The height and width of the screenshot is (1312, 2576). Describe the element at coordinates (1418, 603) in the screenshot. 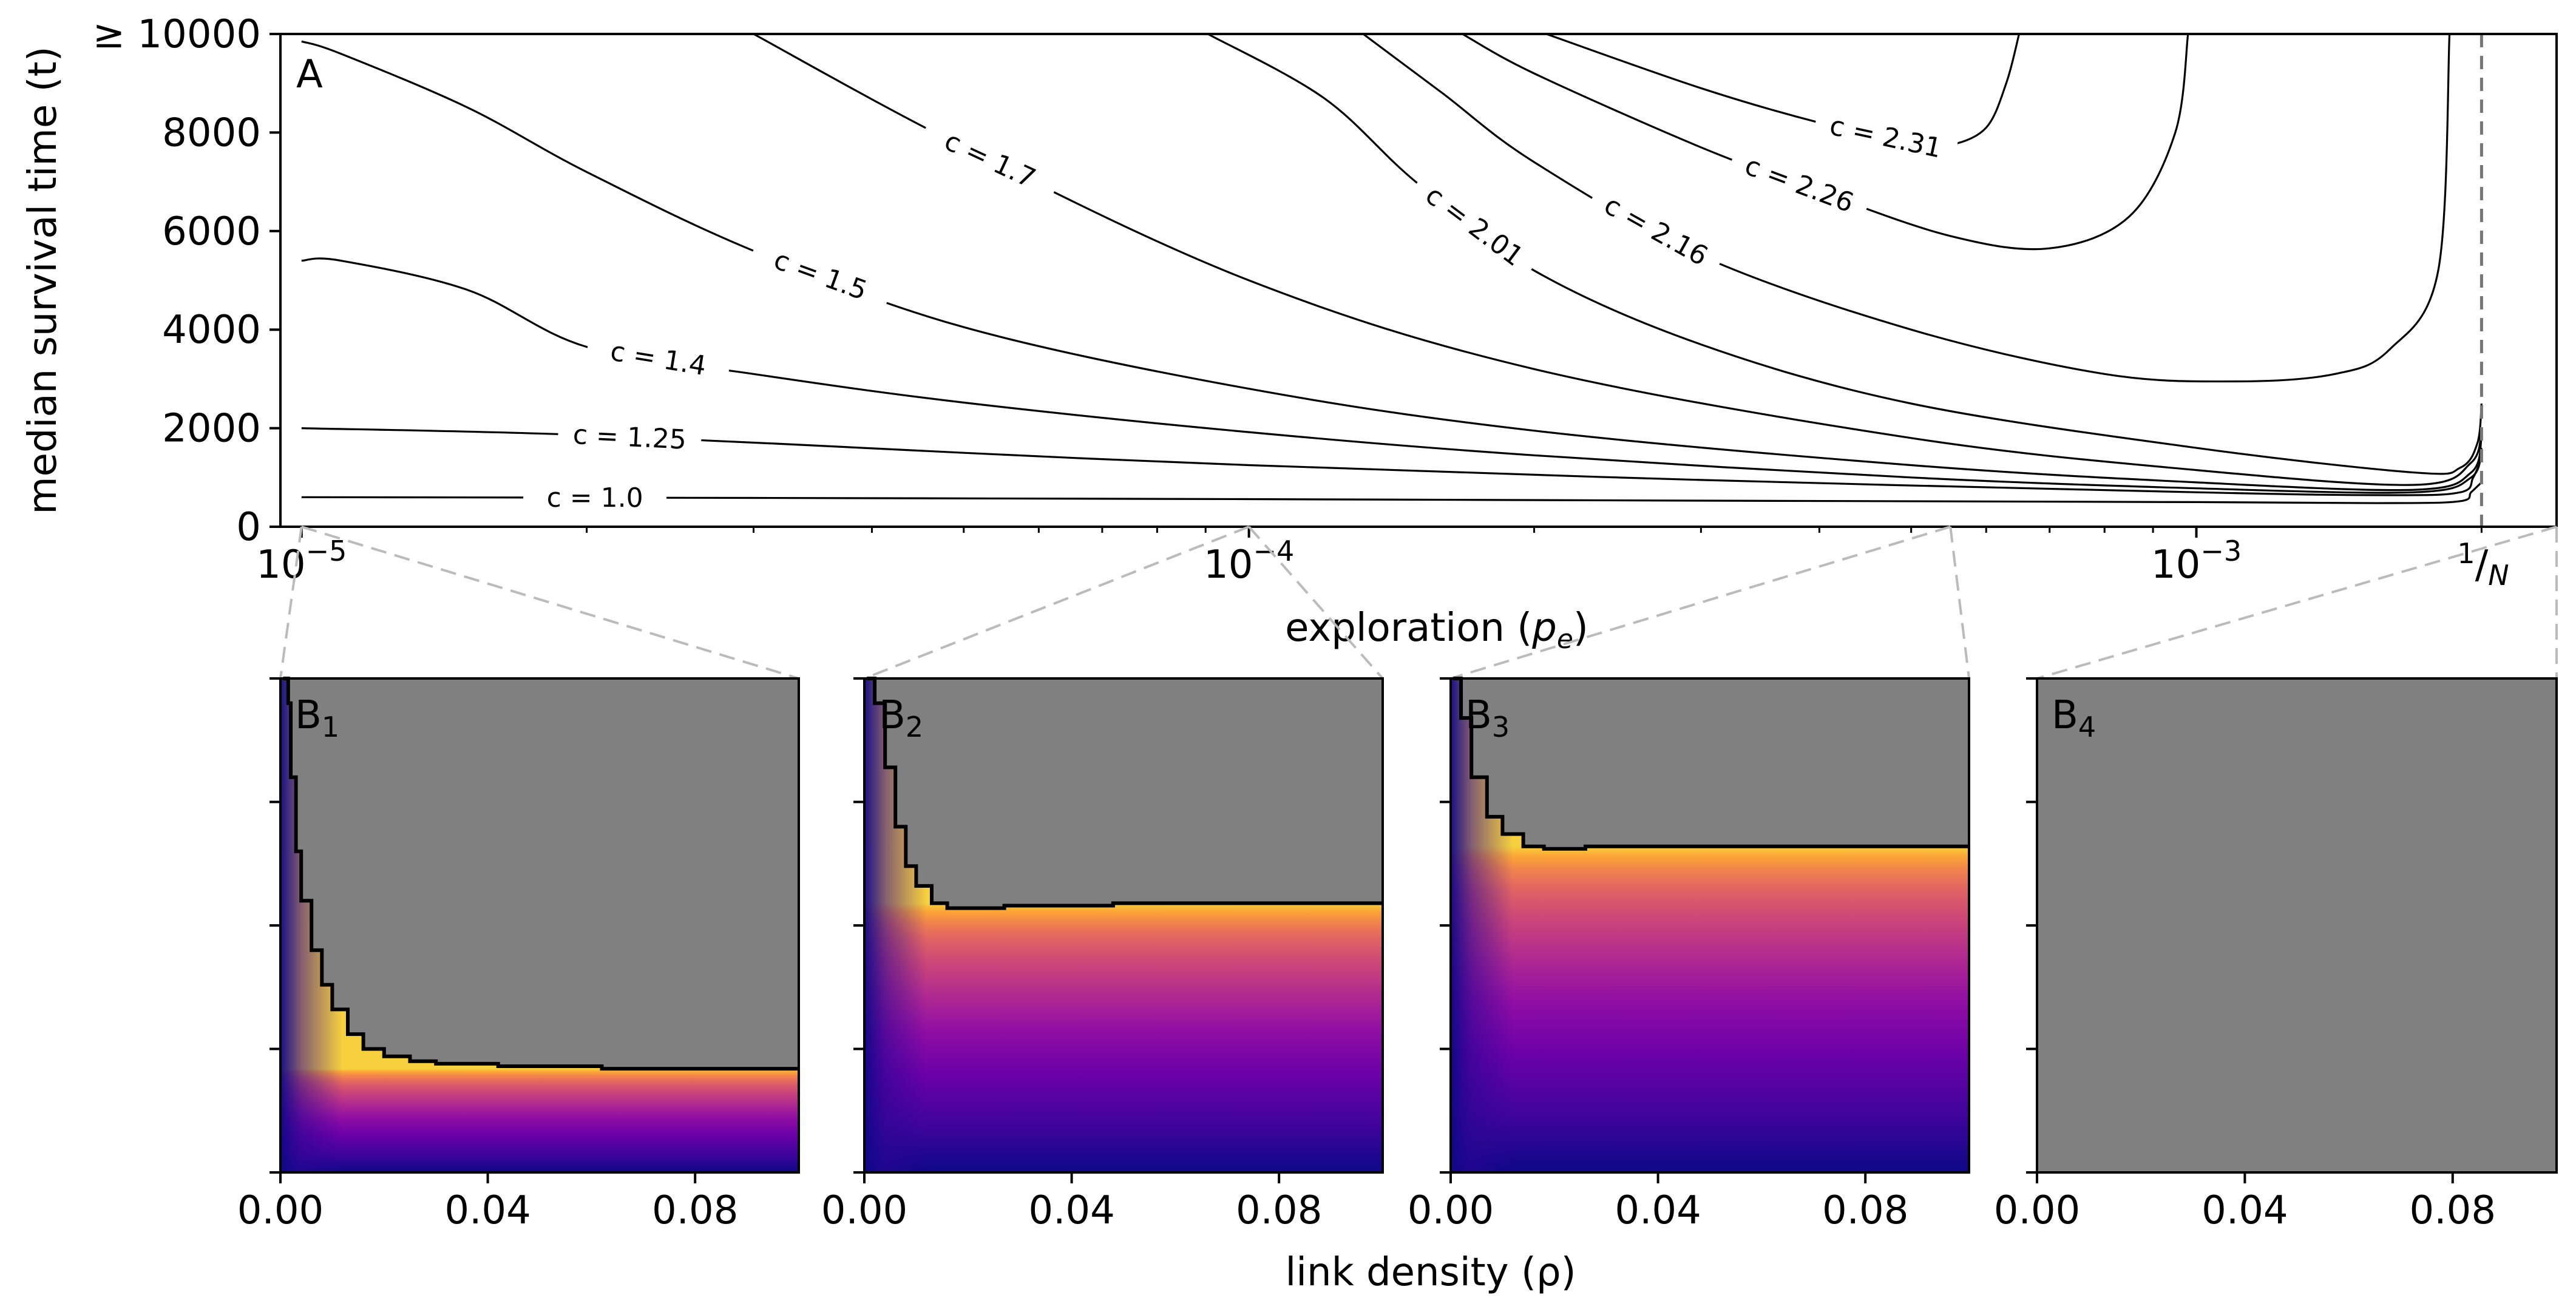

I see `zoom-connectors` at that location.